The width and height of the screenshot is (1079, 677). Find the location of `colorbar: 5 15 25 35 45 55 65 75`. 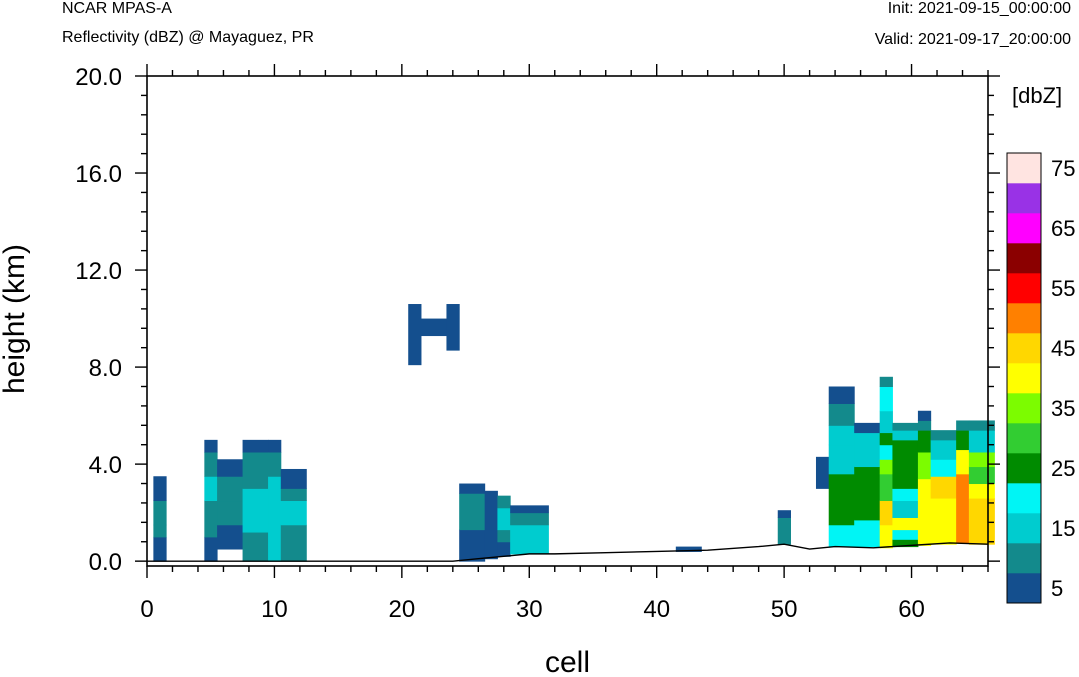

colorbar: 5 15 25 35 45 55 65 75 is located at coordinates (1040, 378).